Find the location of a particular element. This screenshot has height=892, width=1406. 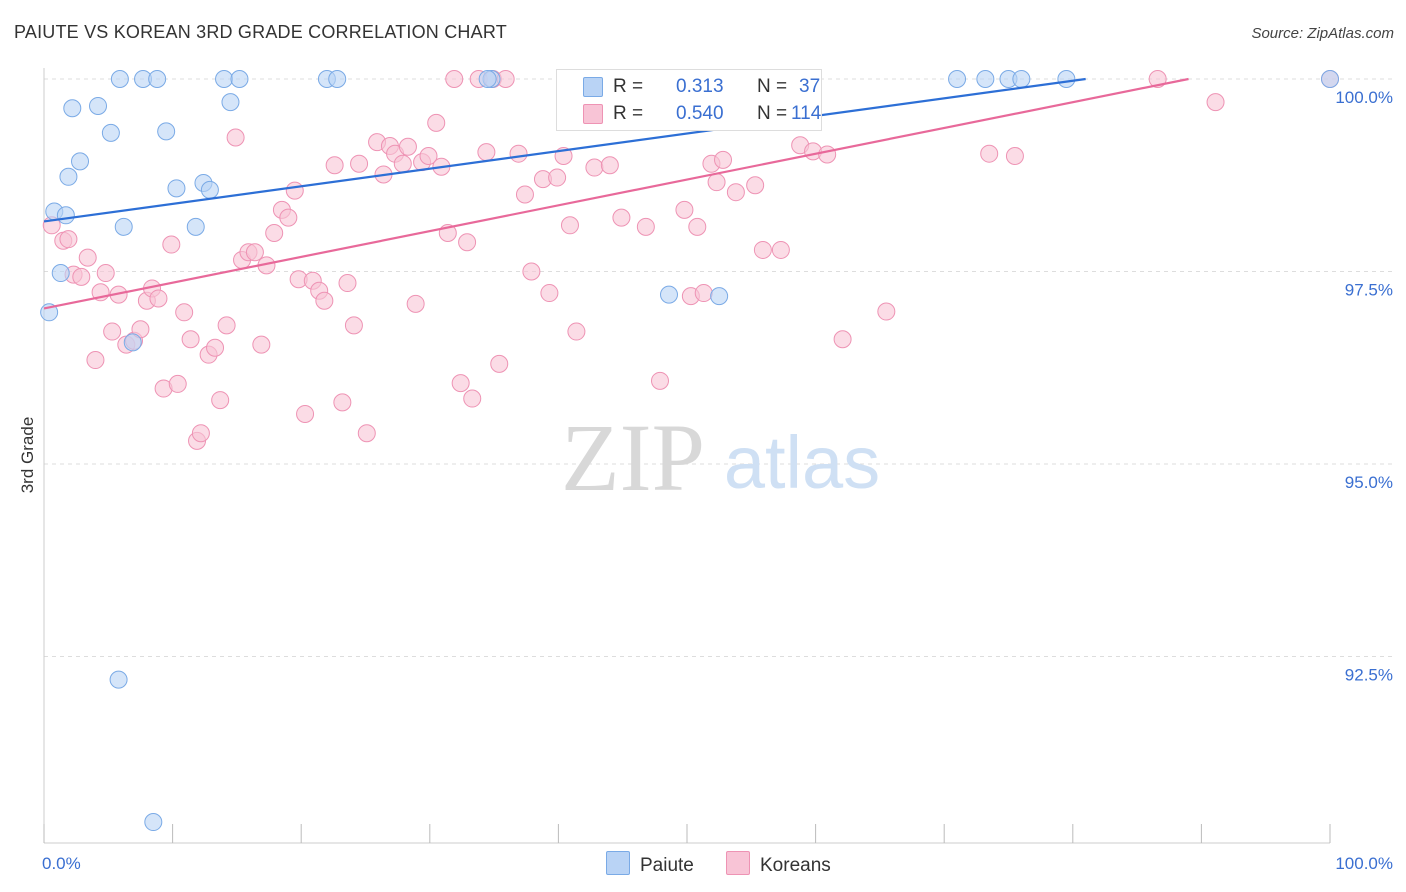

paiute-legend-label: Paiute is located at coordinates (667, 865).